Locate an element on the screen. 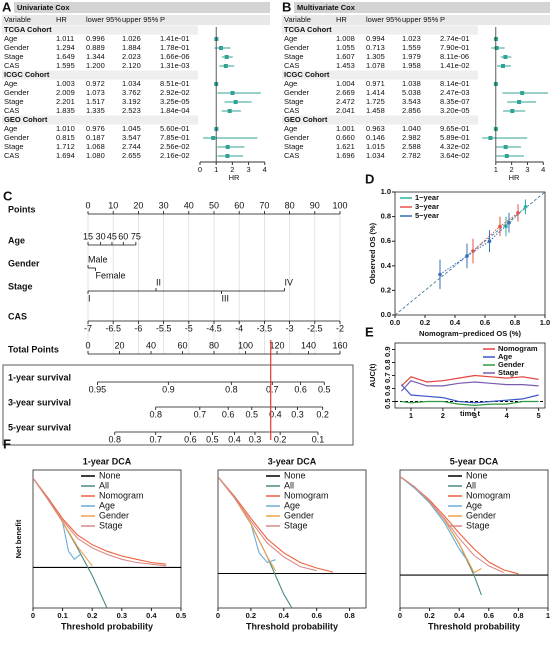  row-label: 3-year survival is located at coordinates (39, 402).